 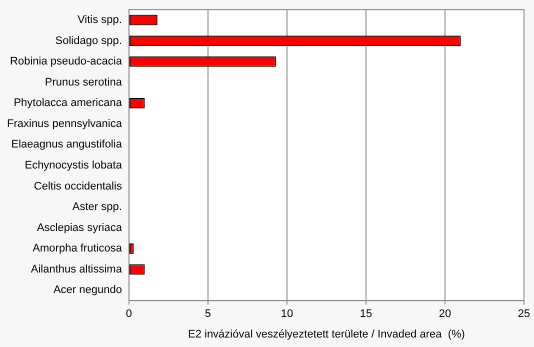 I want to click on x-tick-label: 5, so click(x=208, y=314).